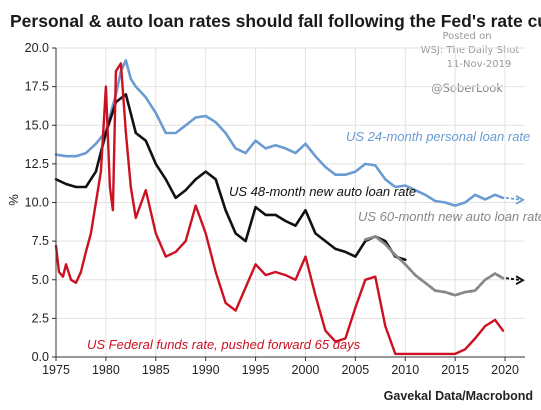 The image size is (541, 410). Describe the element at coordinates (514, 198) in the screenshot. I see `forecast-arrow-personal` at that location.